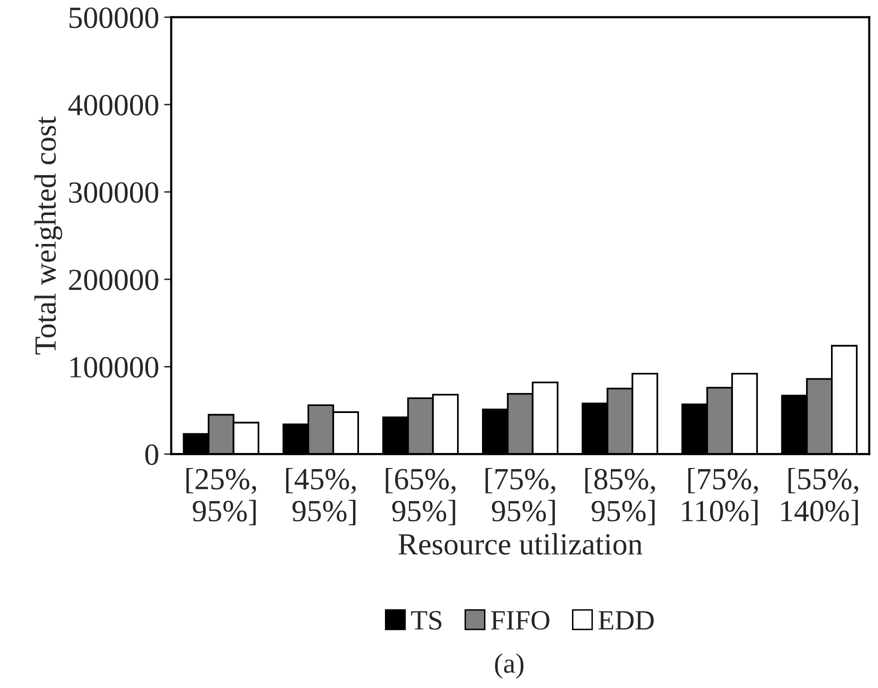 This screenshot has height=688, width=878. Describe the element at coordinates (520, 544) in the screenshot. I see `x-axis-title: Resource utilization` at that location.